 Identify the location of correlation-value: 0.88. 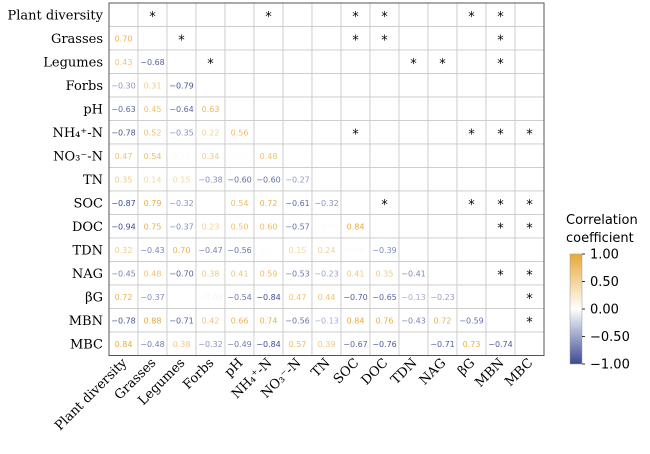
(153, 320).